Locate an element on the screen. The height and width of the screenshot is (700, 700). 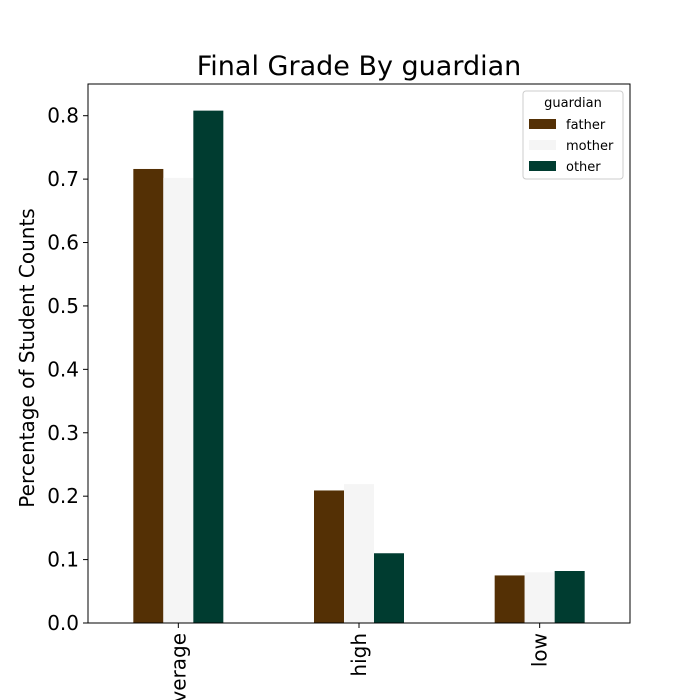
bar-father-low is located at coordinates (509, 599).